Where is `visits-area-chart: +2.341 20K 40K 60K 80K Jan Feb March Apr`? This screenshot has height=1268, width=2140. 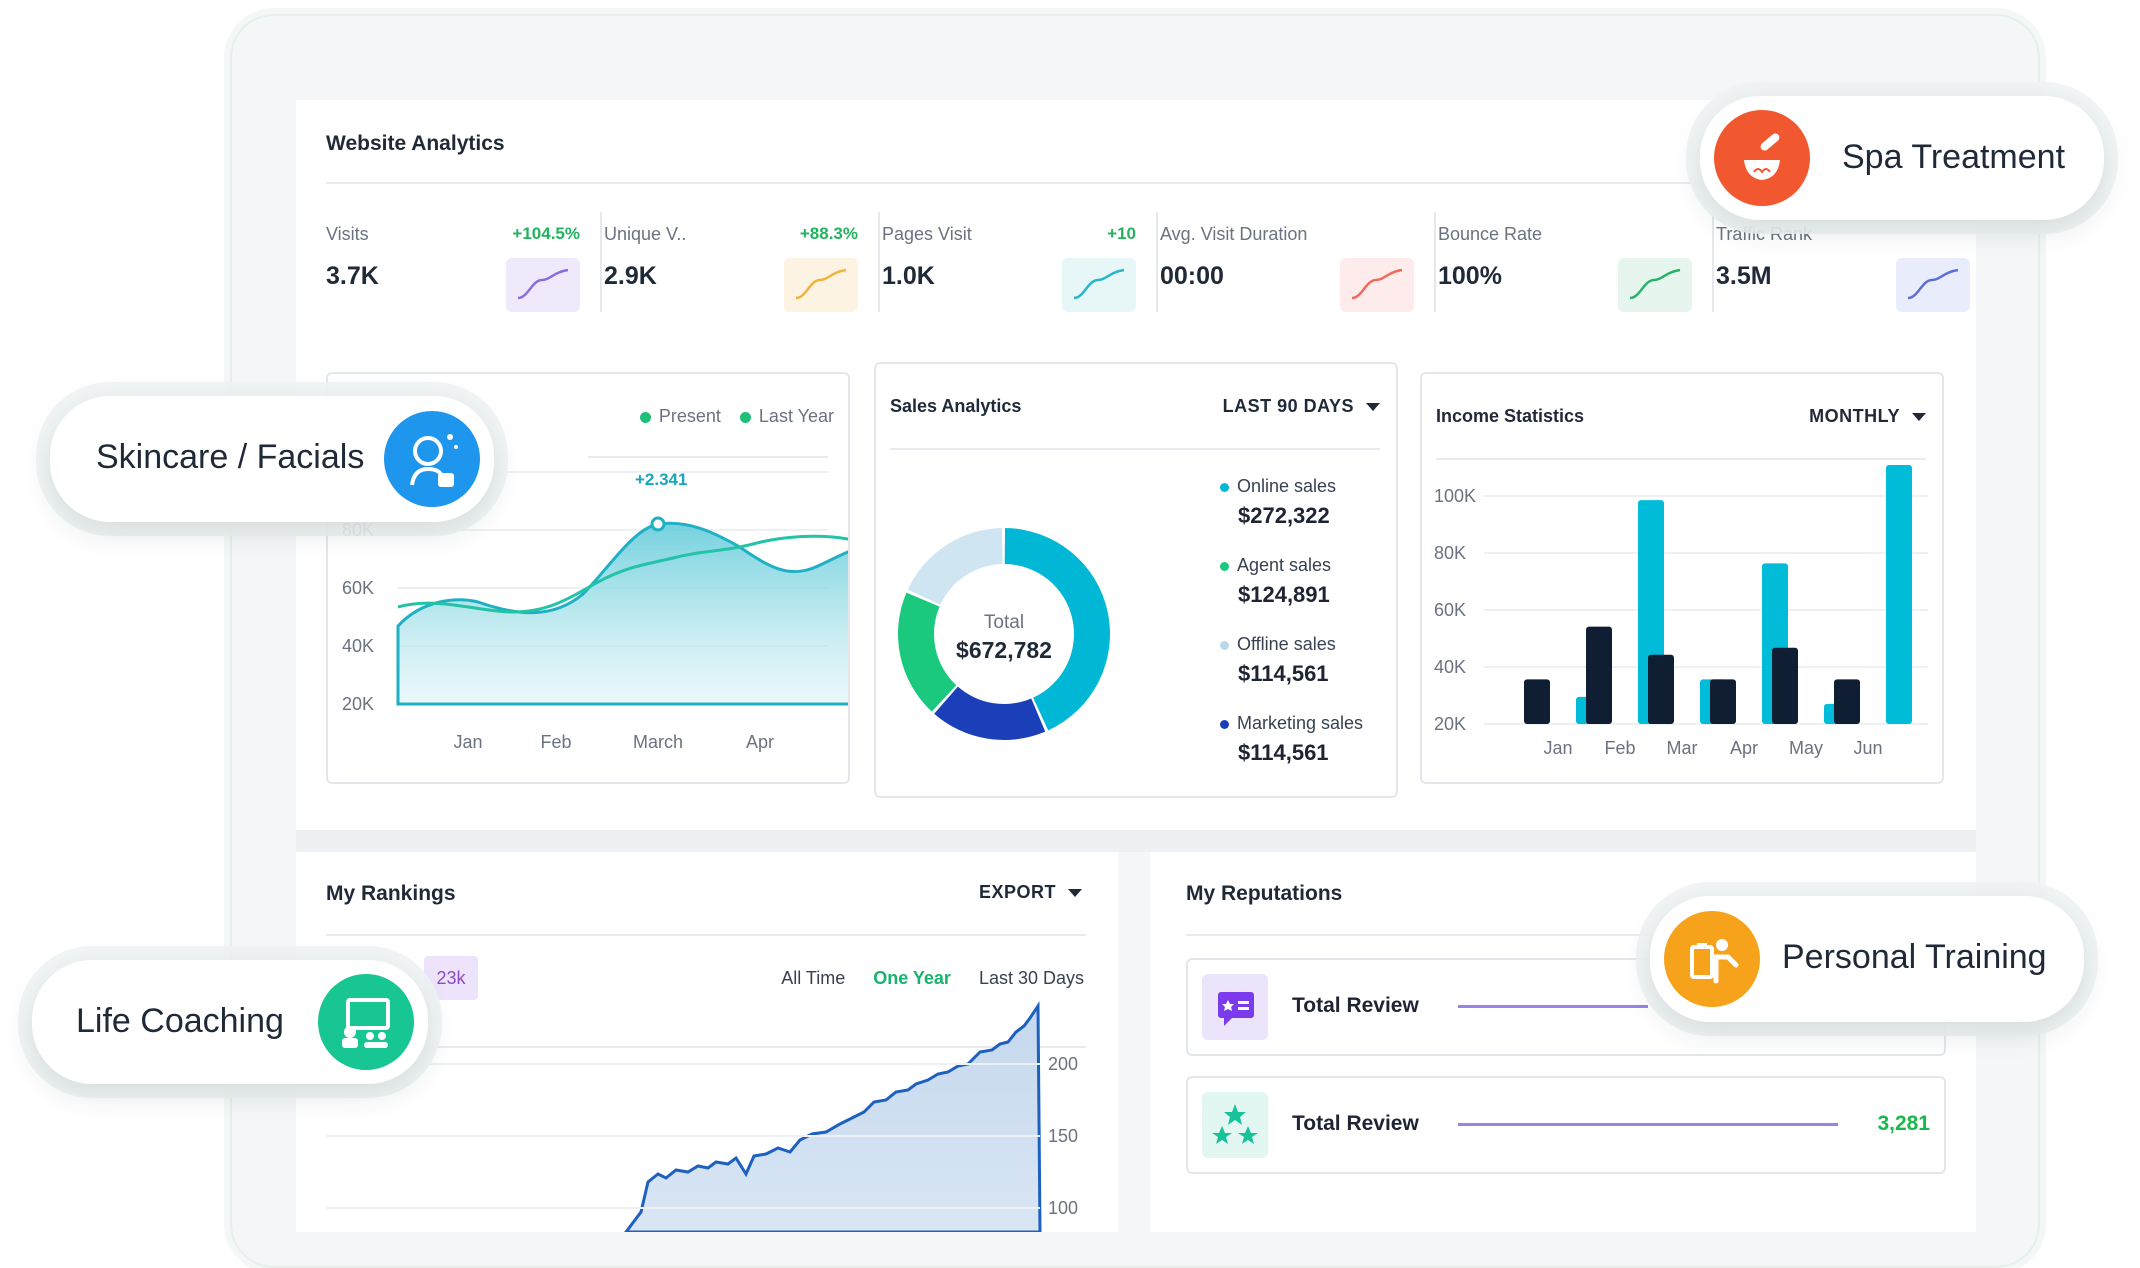
visits-area-chart: +2.341 20K 40K 60K 80K Jan Feb March Apr is located at coordinates (595, 611).